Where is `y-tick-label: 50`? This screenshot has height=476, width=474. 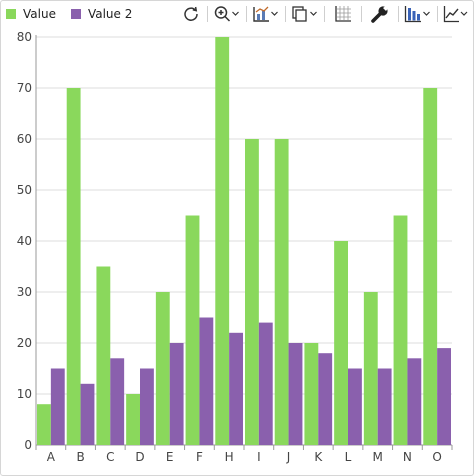
y-tick-label: 50 is located at coordinates (24, 190).